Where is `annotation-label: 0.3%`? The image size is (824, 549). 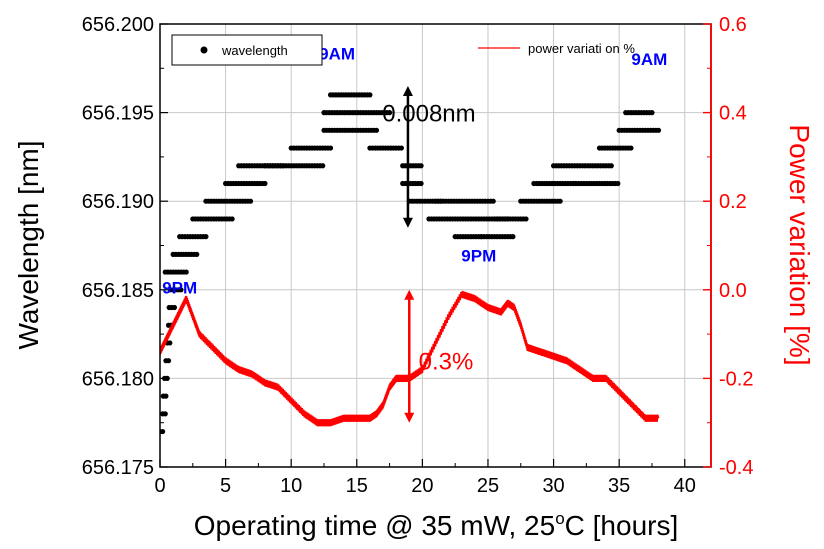
annotation-label: 0.3% is located at coordinates (446, 362).